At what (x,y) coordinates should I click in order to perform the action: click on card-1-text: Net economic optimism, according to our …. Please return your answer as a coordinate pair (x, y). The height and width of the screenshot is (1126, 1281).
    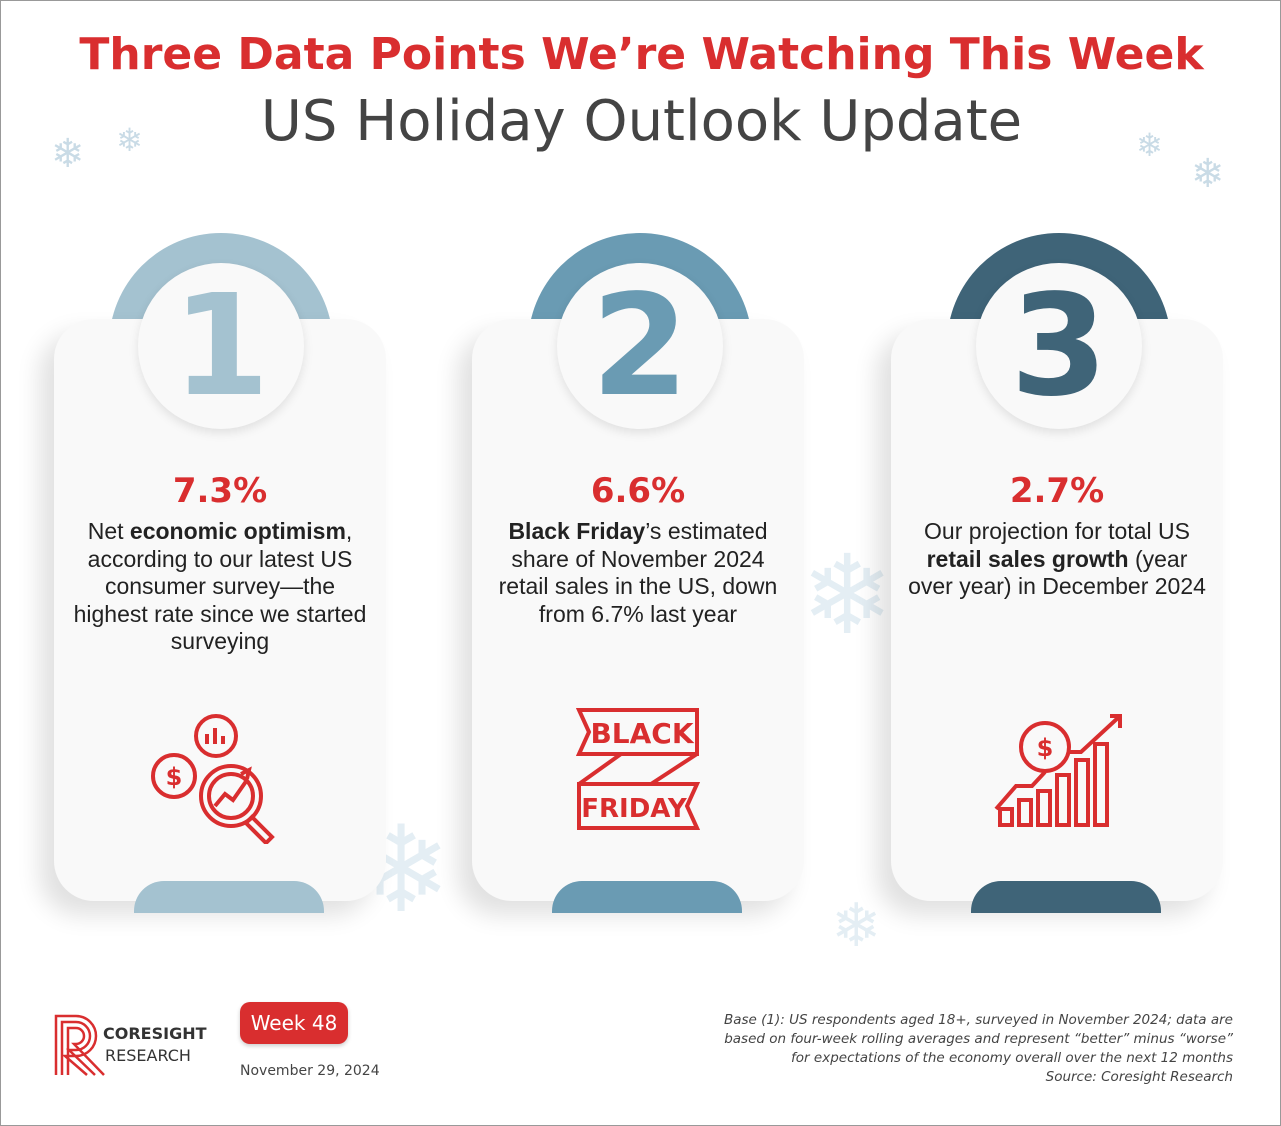
    Looking at the image, I should click on (220, 586).